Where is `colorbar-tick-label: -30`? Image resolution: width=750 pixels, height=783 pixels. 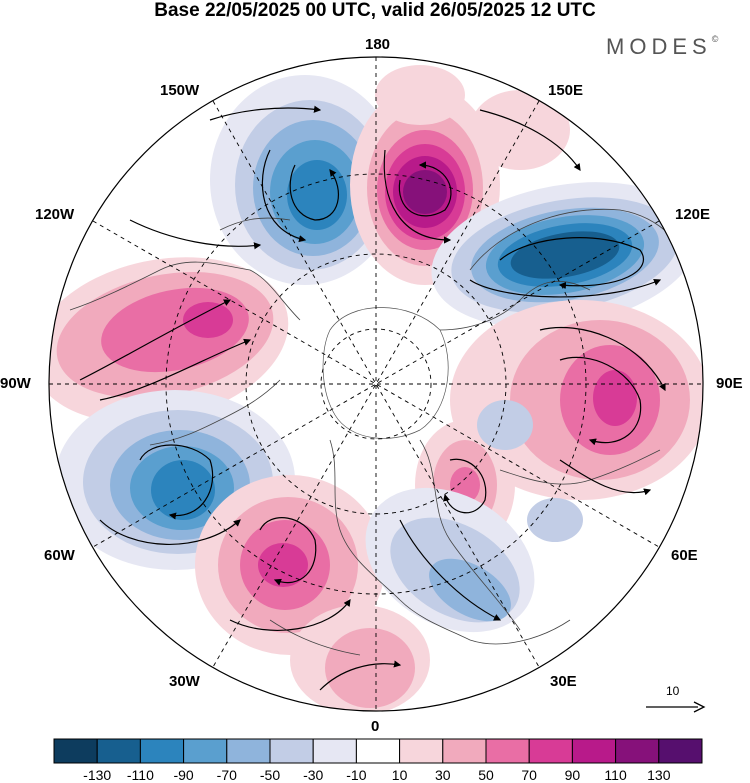
colorbar-tick-label: -30 is located at coordinates (313, 775).